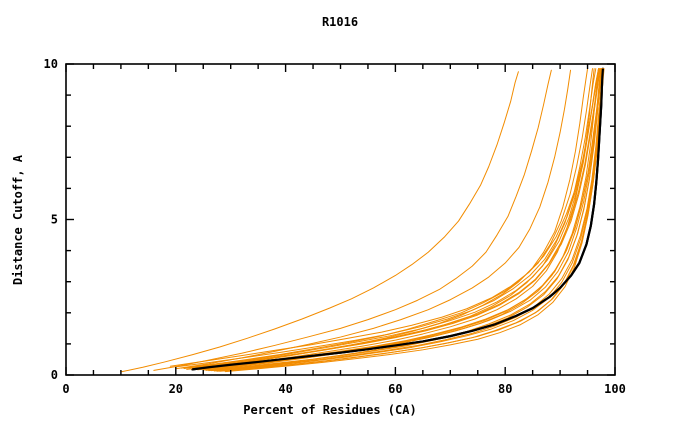  Describe the element at coordinates (395, 389) in the screenshot. I see `x-tick-label-60: 60` at that location.